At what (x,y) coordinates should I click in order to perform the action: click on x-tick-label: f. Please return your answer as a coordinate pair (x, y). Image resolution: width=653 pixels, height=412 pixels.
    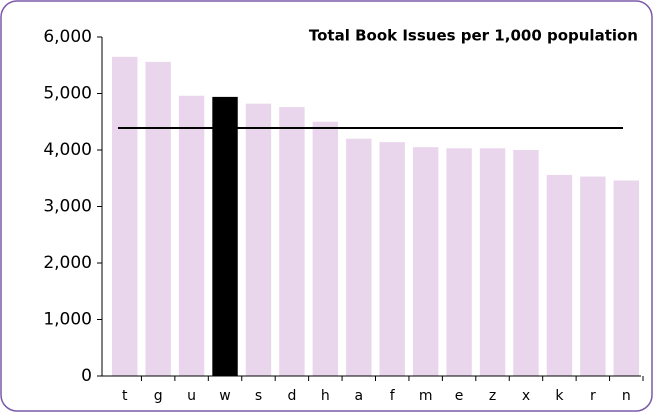
    Looking at the image, I should click on (393, 396).